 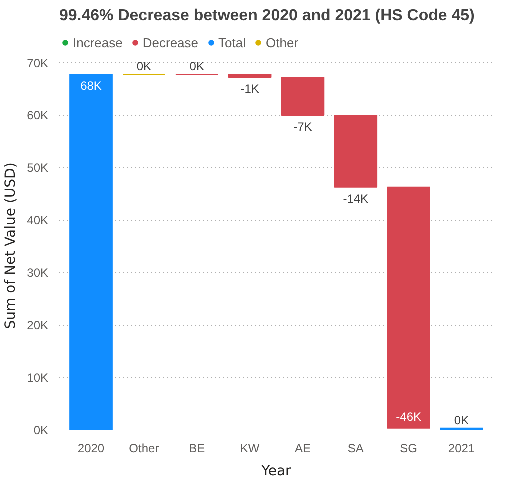 I want to click on x-tick-label: KW, so click(x=250, y=449).